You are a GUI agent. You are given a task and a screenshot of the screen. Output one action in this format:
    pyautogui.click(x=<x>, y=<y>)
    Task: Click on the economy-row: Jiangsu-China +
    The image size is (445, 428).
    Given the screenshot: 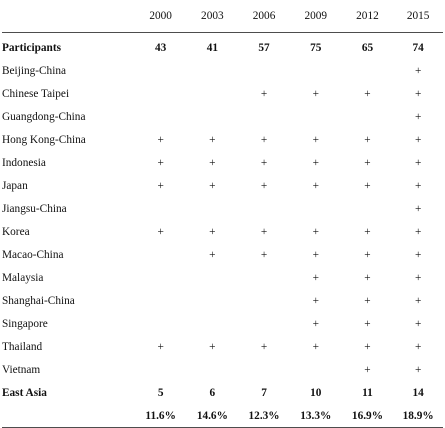 What is the action you would take?
    pyautogui.click(x=222, y=208)
    